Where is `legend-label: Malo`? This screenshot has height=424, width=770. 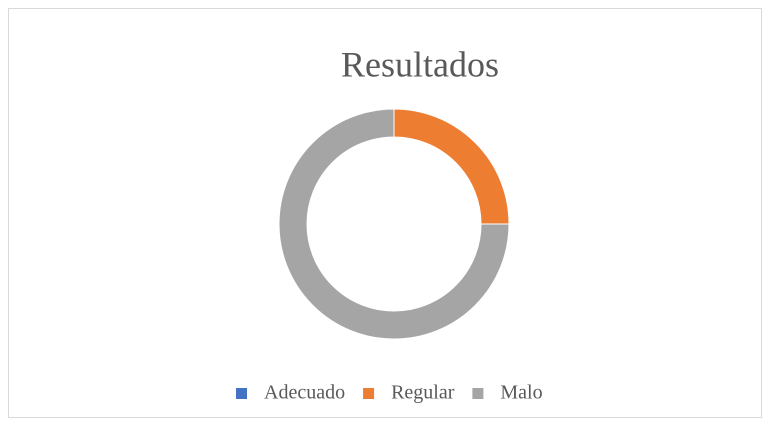 legend-label: Malo is located at coordinates (521, 393).